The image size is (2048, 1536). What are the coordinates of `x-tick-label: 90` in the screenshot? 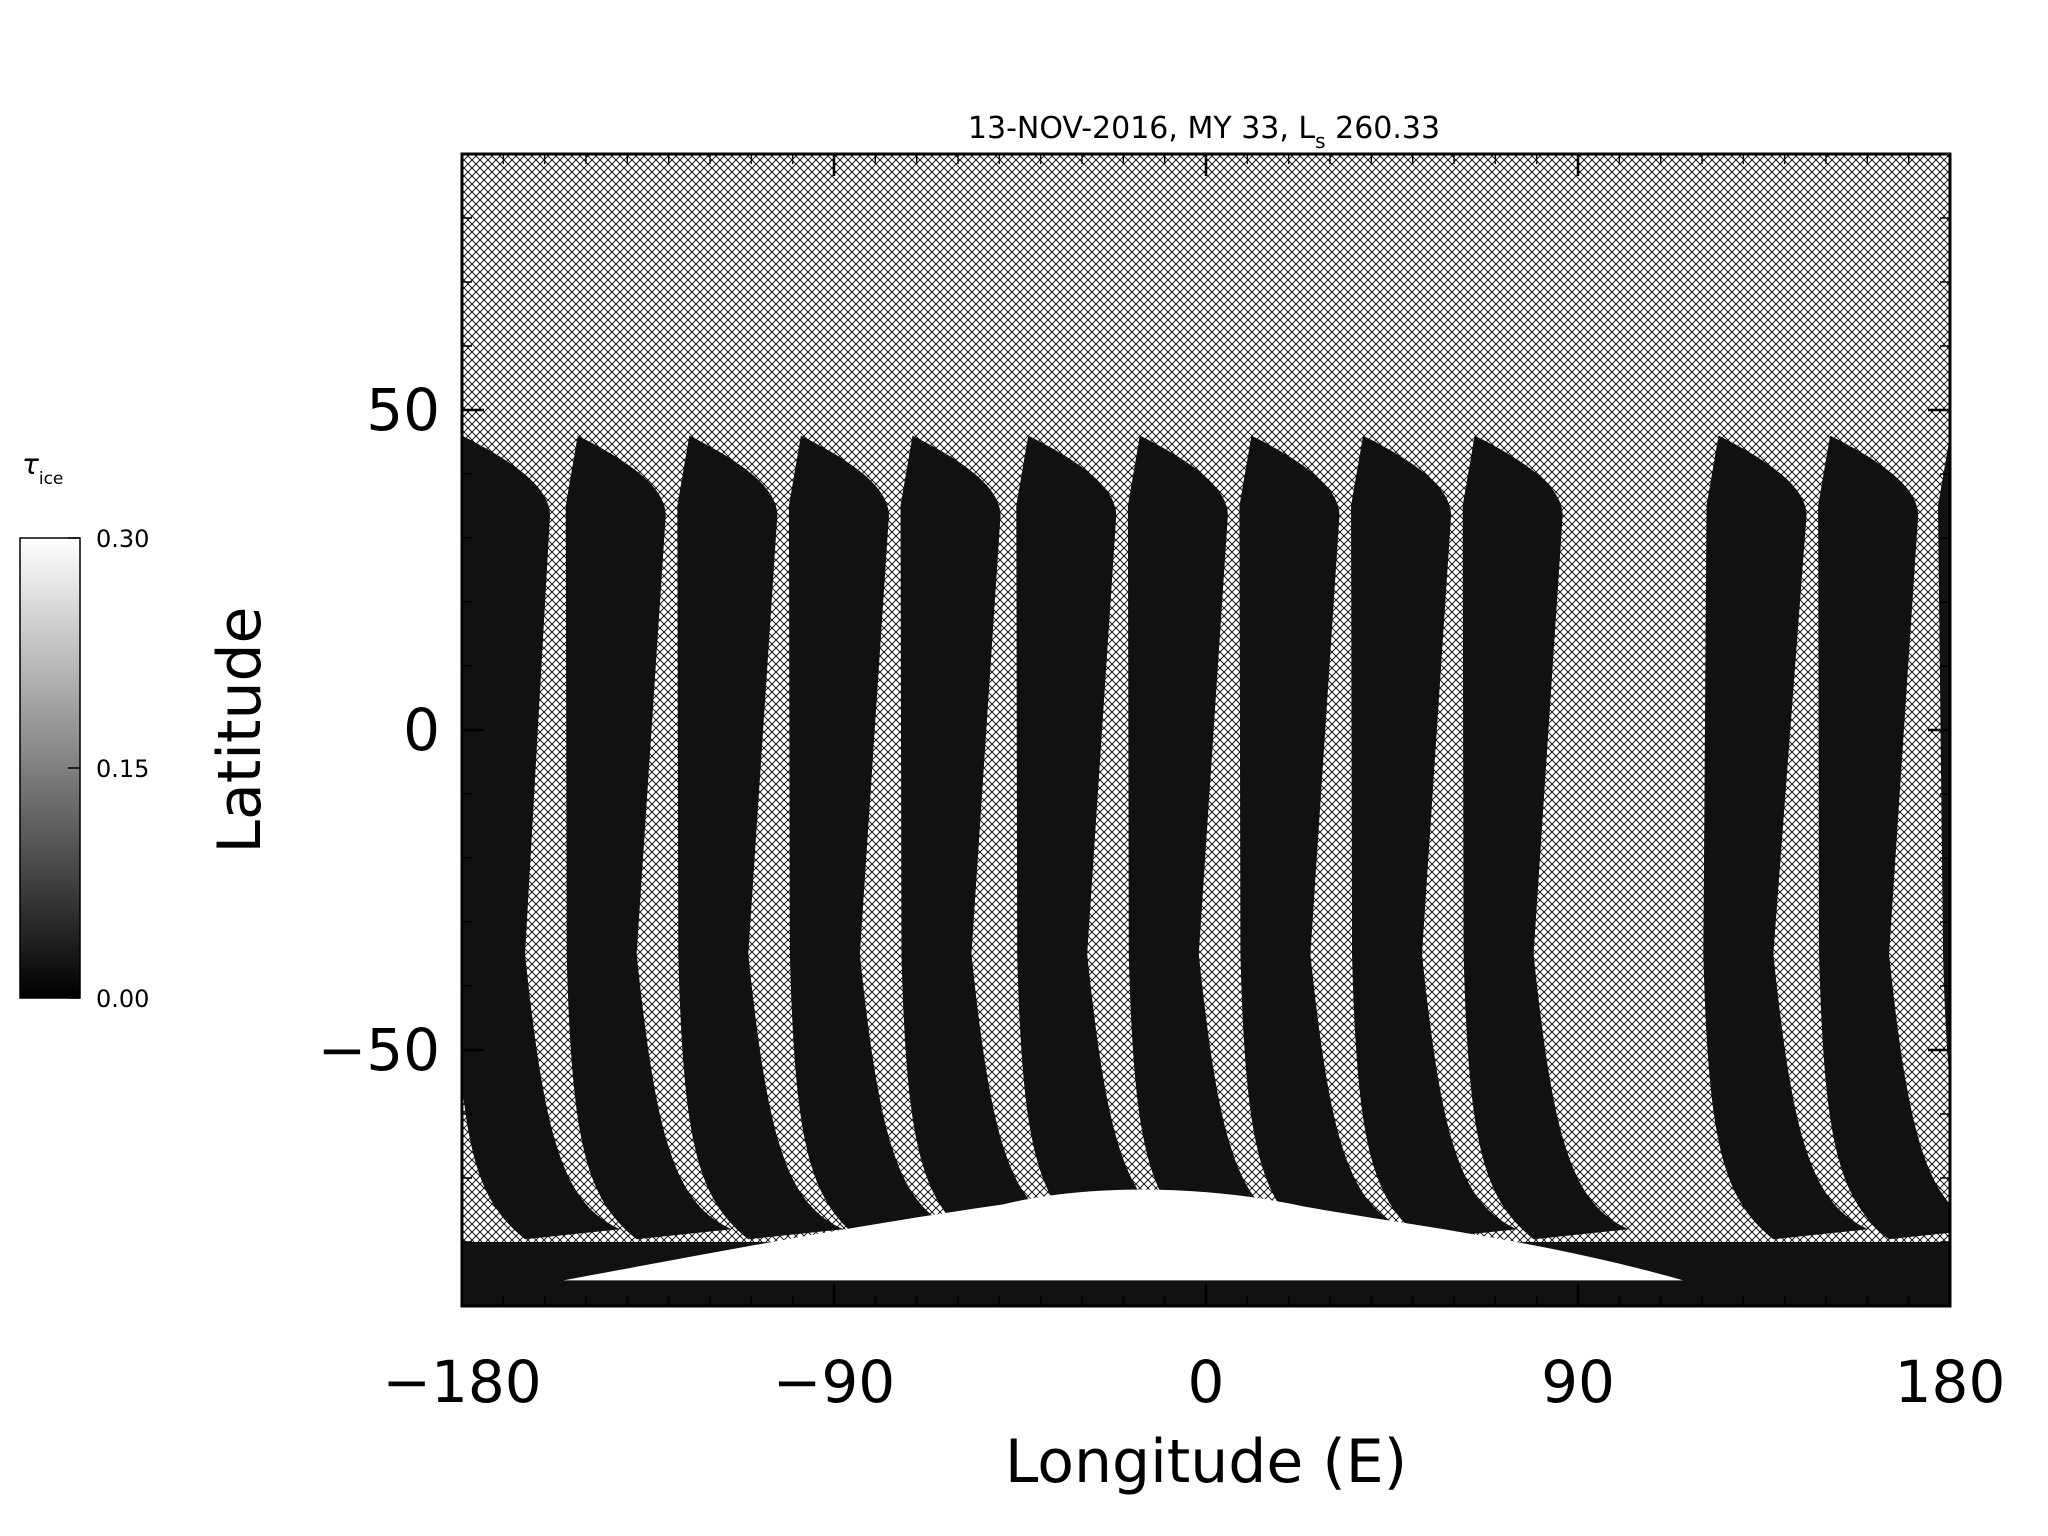 It's located at (1578, 1382).